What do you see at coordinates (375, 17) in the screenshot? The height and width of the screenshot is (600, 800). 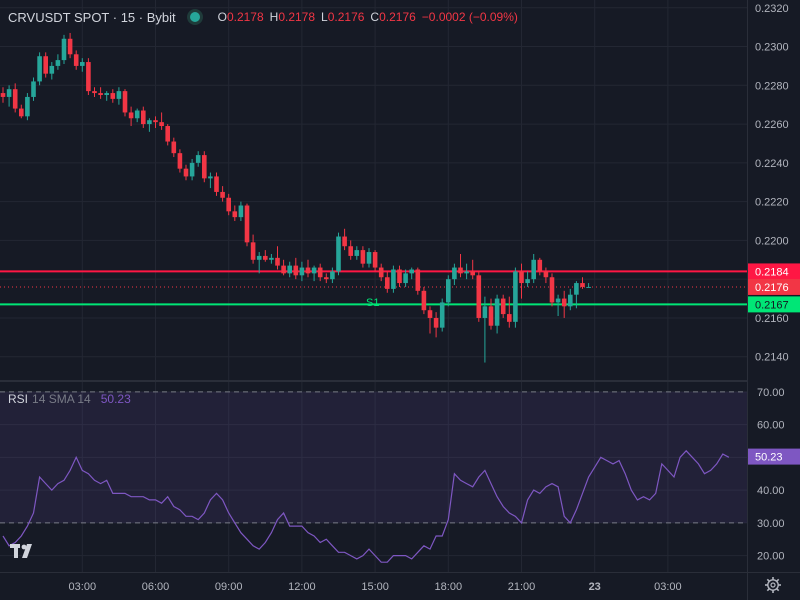 I see `close-label: C` at bounding box center [375, 17].